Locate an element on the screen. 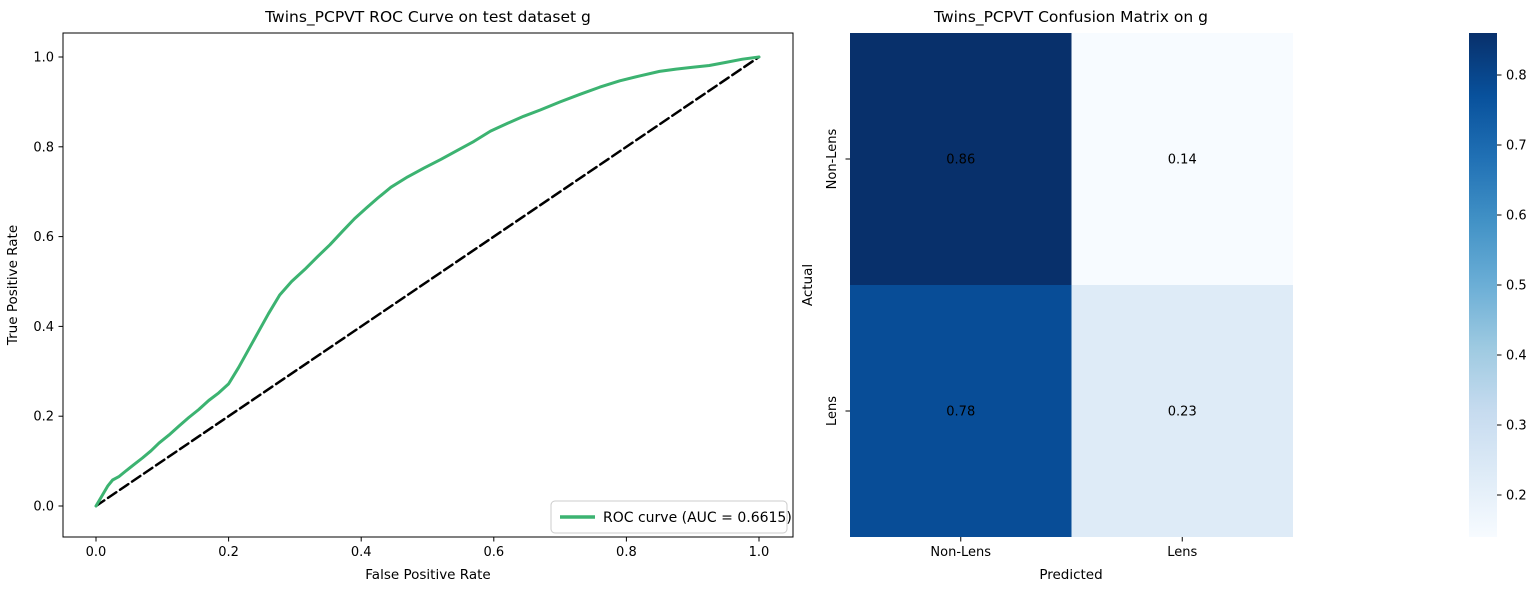 This screenshot has height=590, width=1537. colorbar-tick-label: 0.4 is located at coordinates (1516, 356).